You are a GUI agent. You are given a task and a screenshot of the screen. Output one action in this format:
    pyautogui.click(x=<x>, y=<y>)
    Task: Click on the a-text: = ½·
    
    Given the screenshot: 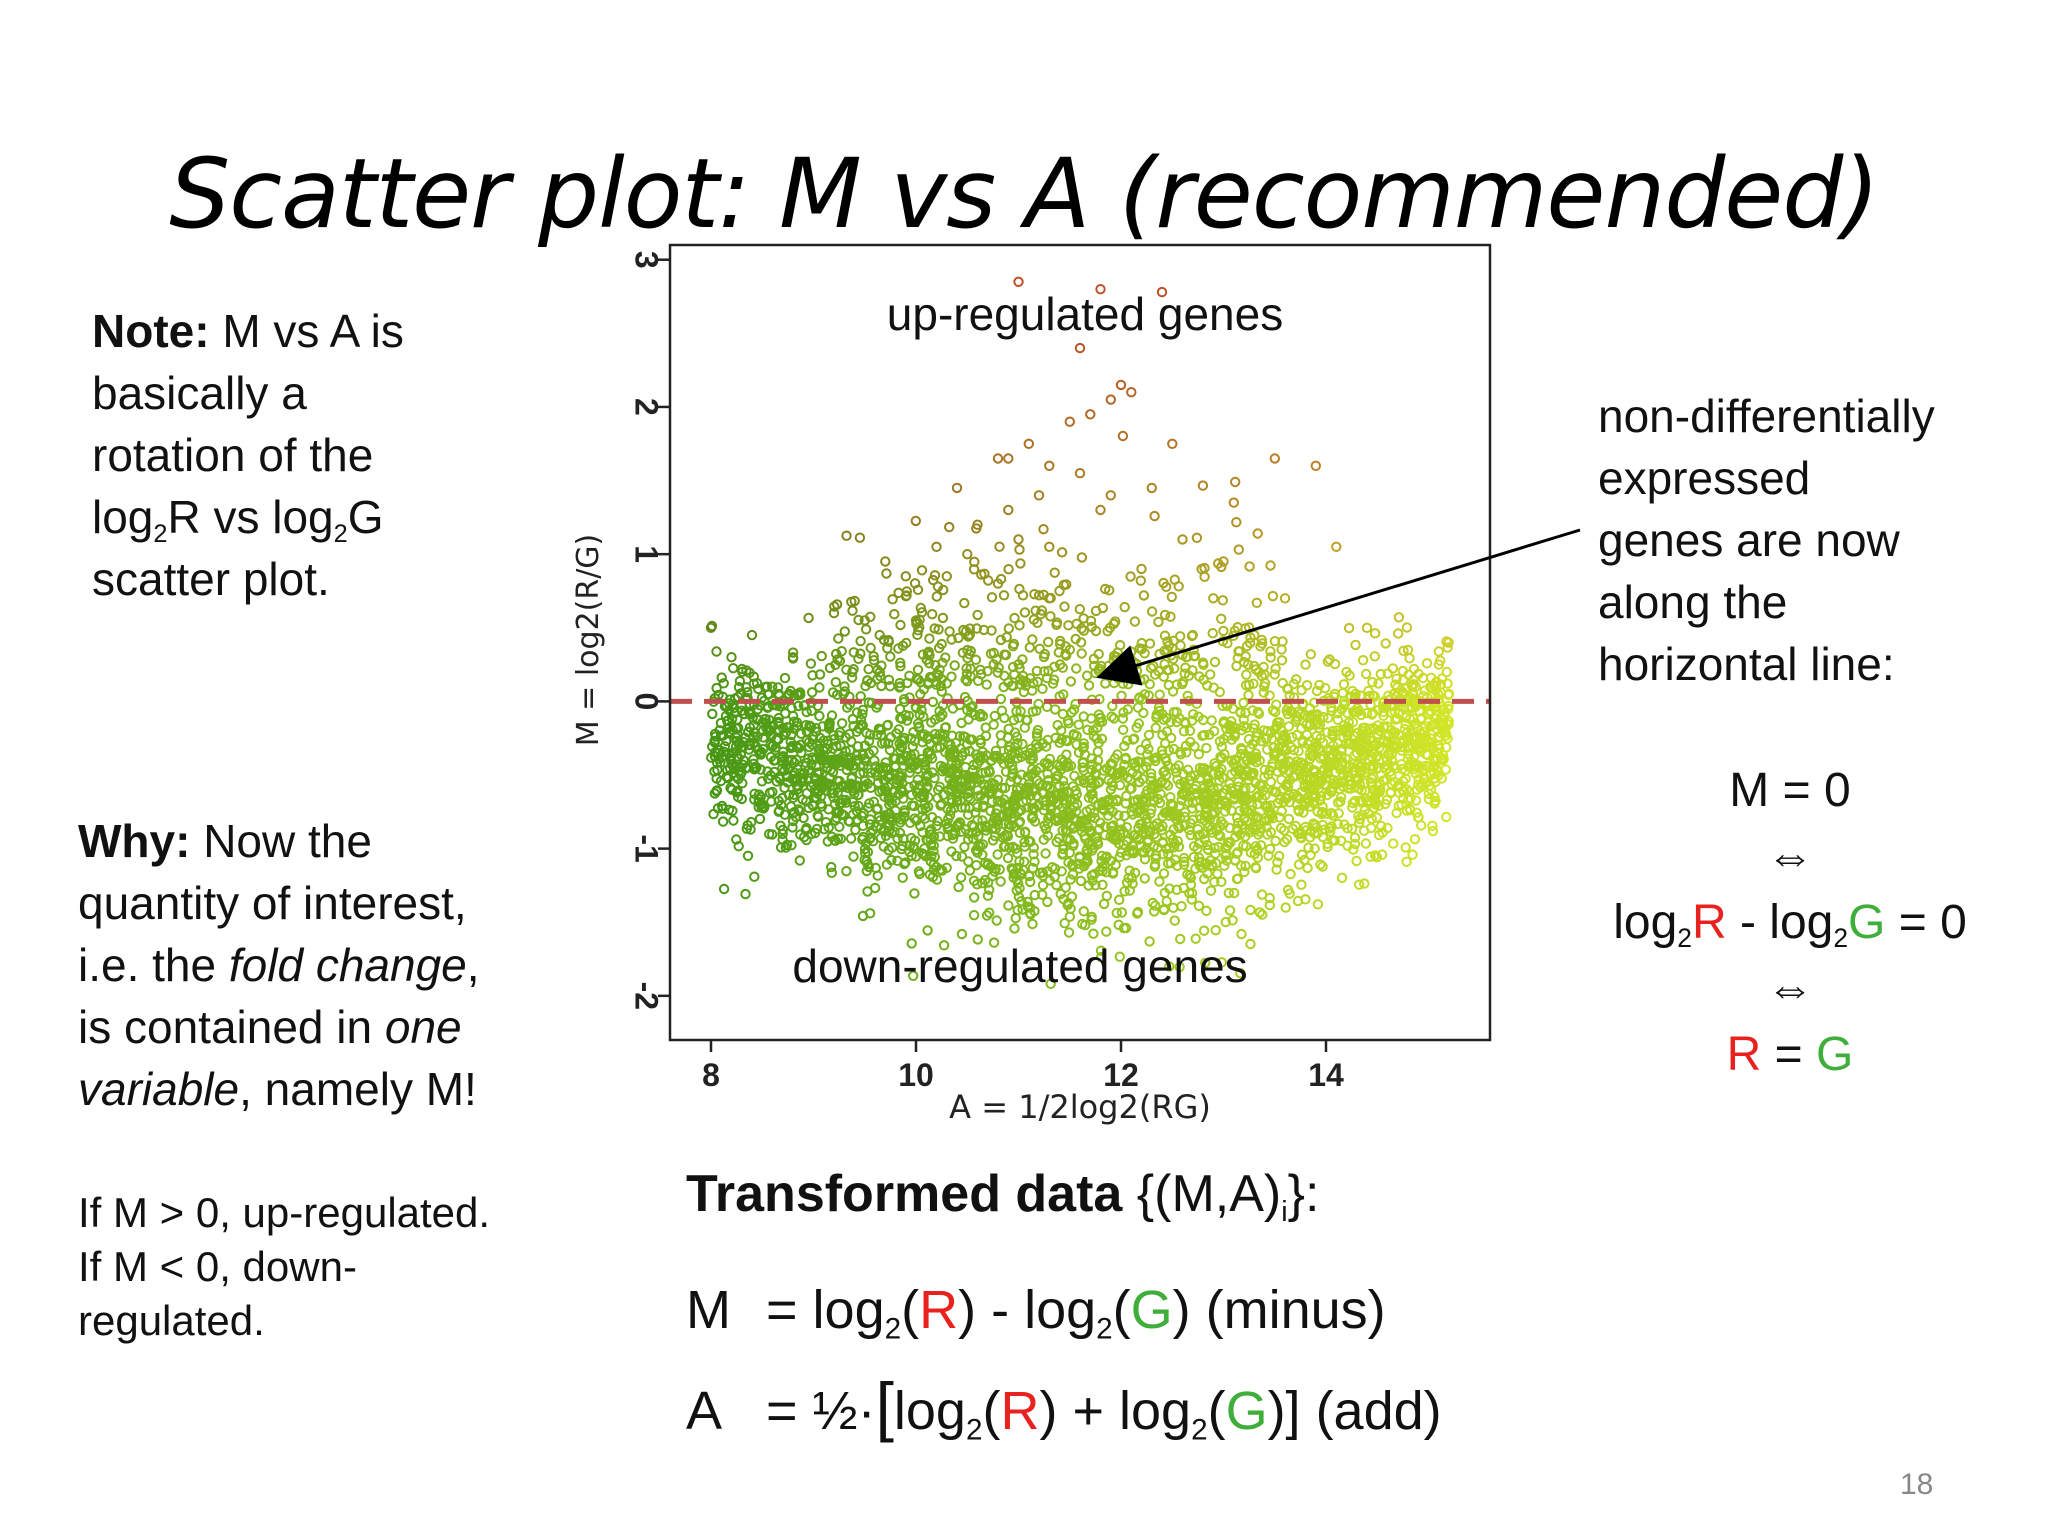 What is the action you would take?
    pyautogui.click(x=821, y=1411)
    